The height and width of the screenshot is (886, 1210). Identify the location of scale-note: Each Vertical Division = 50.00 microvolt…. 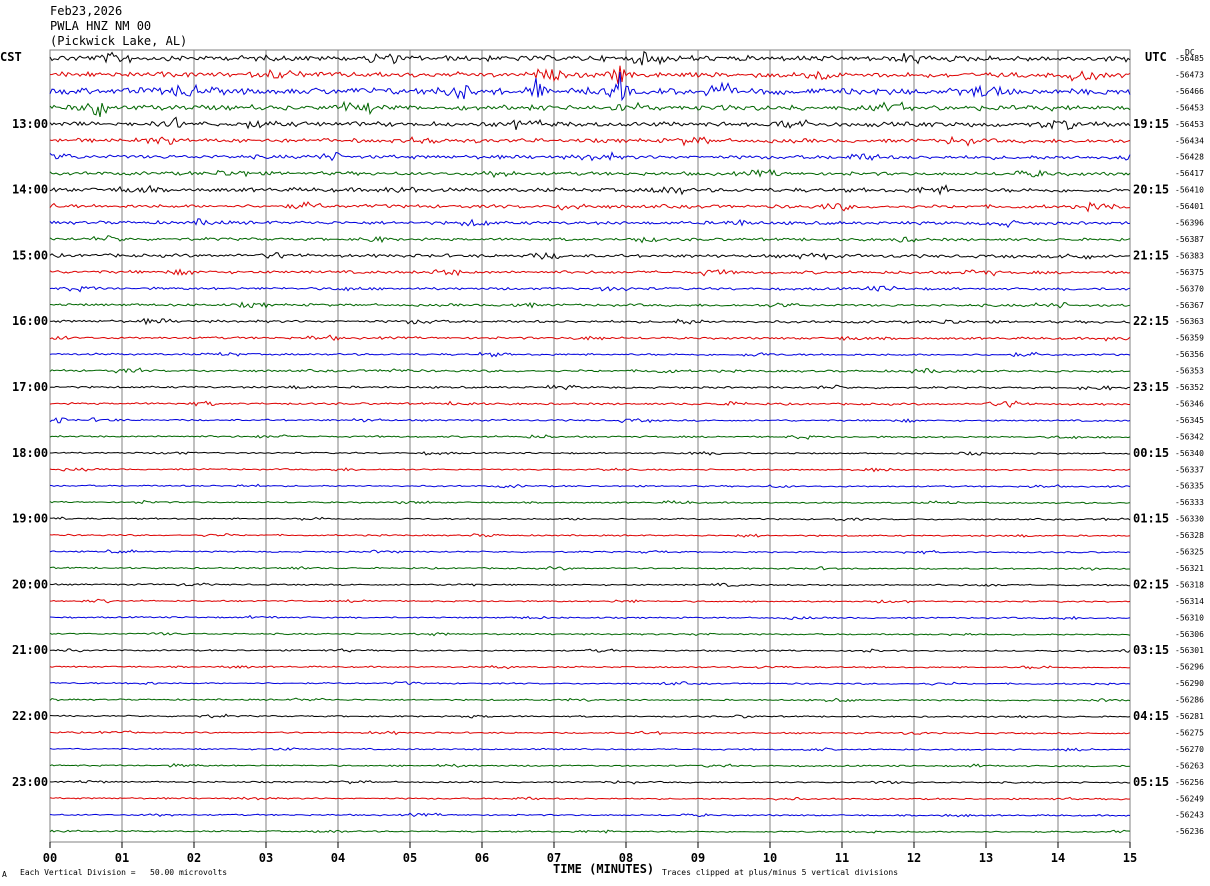
(124, 872).